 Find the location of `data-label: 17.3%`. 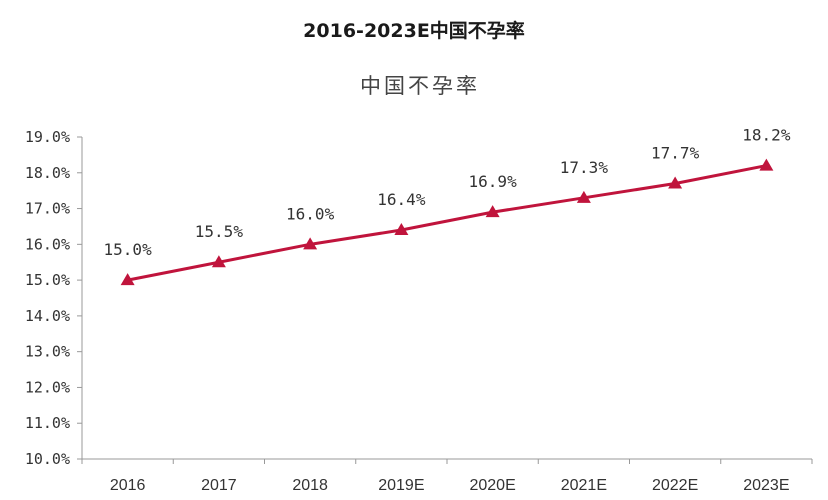

data-label: 17.3% is located at coordinates (584, 167).